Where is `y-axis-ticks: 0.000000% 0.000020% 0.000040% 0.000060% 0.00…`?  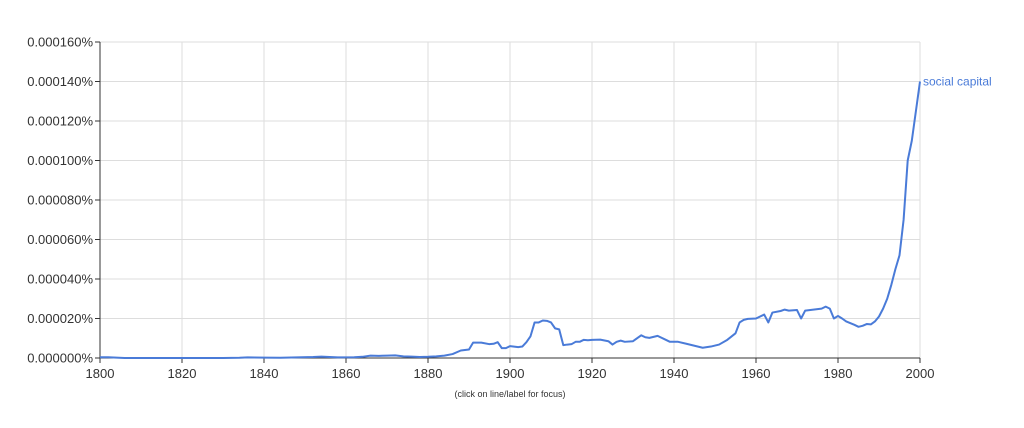 y-axis-ticks: 0.000000% 0.000020% 0.000040% 0.000060% 0.00… is located at coordinates (63, 200).